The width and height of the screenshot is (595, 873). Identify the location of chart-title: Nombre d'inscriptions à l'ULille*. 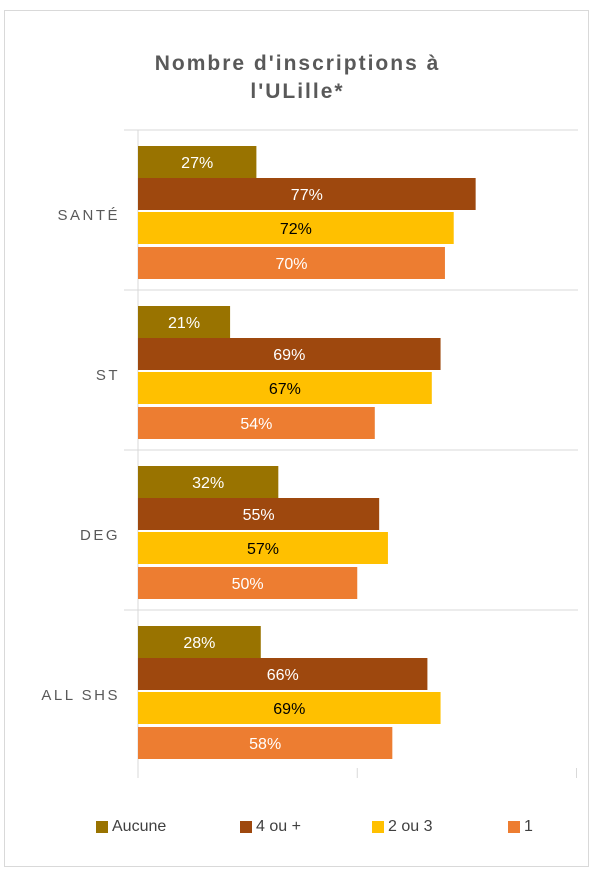
(297, 78).